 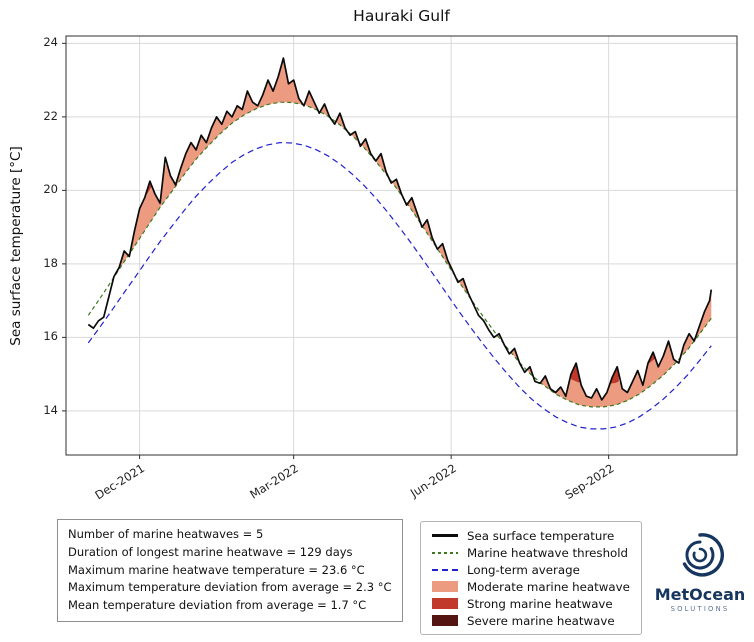 I want to click on legend-label: Marine heatwave threshold, so click(x=548, y=552).